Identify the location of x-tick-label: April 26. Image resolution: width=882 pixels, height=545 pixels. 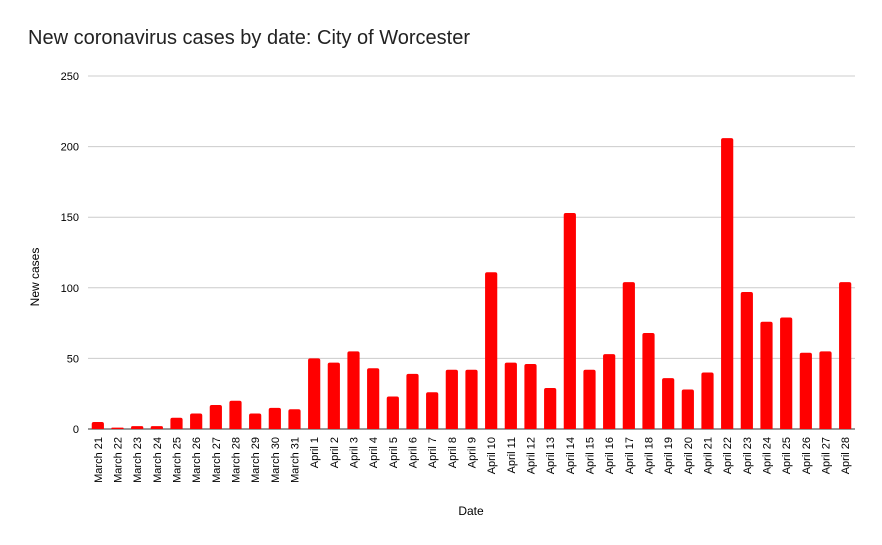
(807, 455).